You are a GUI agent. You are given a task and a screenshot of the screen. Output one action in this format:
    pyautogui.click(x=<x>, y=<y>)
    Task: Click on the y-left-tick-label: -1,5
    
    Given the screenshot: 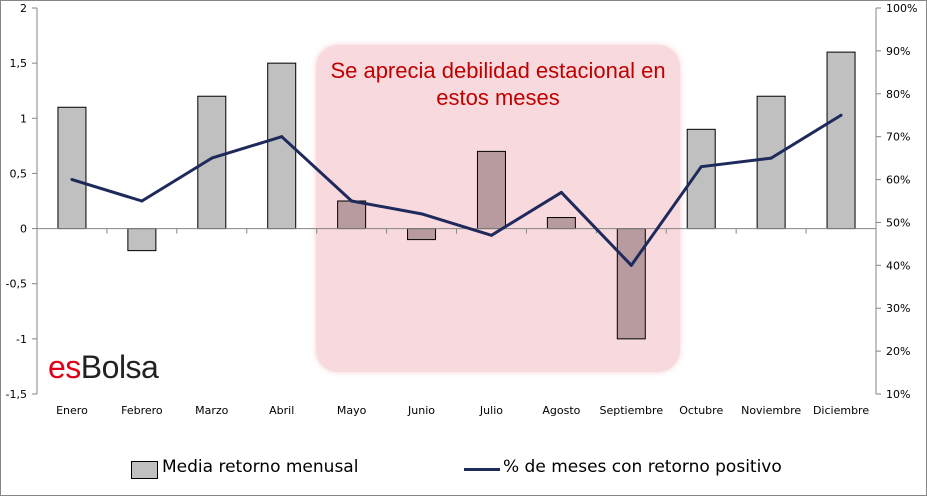 What is the action you would take?
    pyautogui.click(x=16, y=394)
    